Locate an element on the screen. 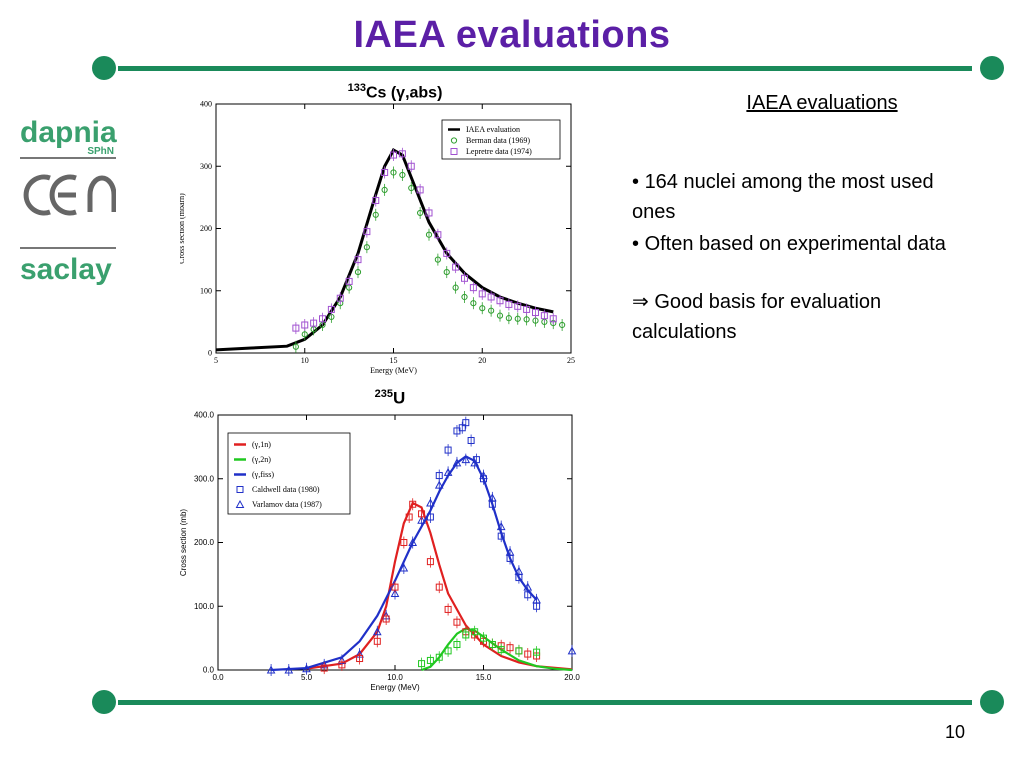 The height and width of the screenshot is (768, 1024). top-left-dot is located at coordinates (104, 68).